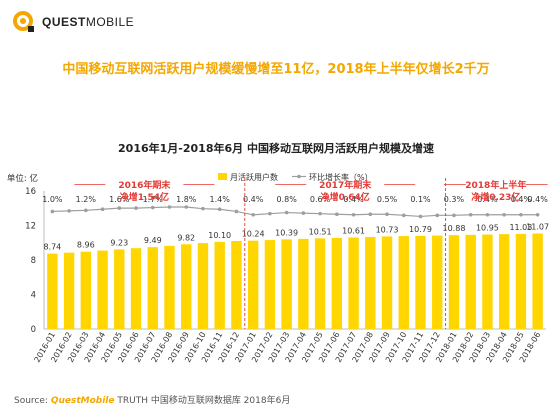 This screenshot has width=552, height=414. What do you see at coordinates (144, 185) in the screenshot?
I see `annotation-title: 2016年期末` at bounding box center [144, 185].